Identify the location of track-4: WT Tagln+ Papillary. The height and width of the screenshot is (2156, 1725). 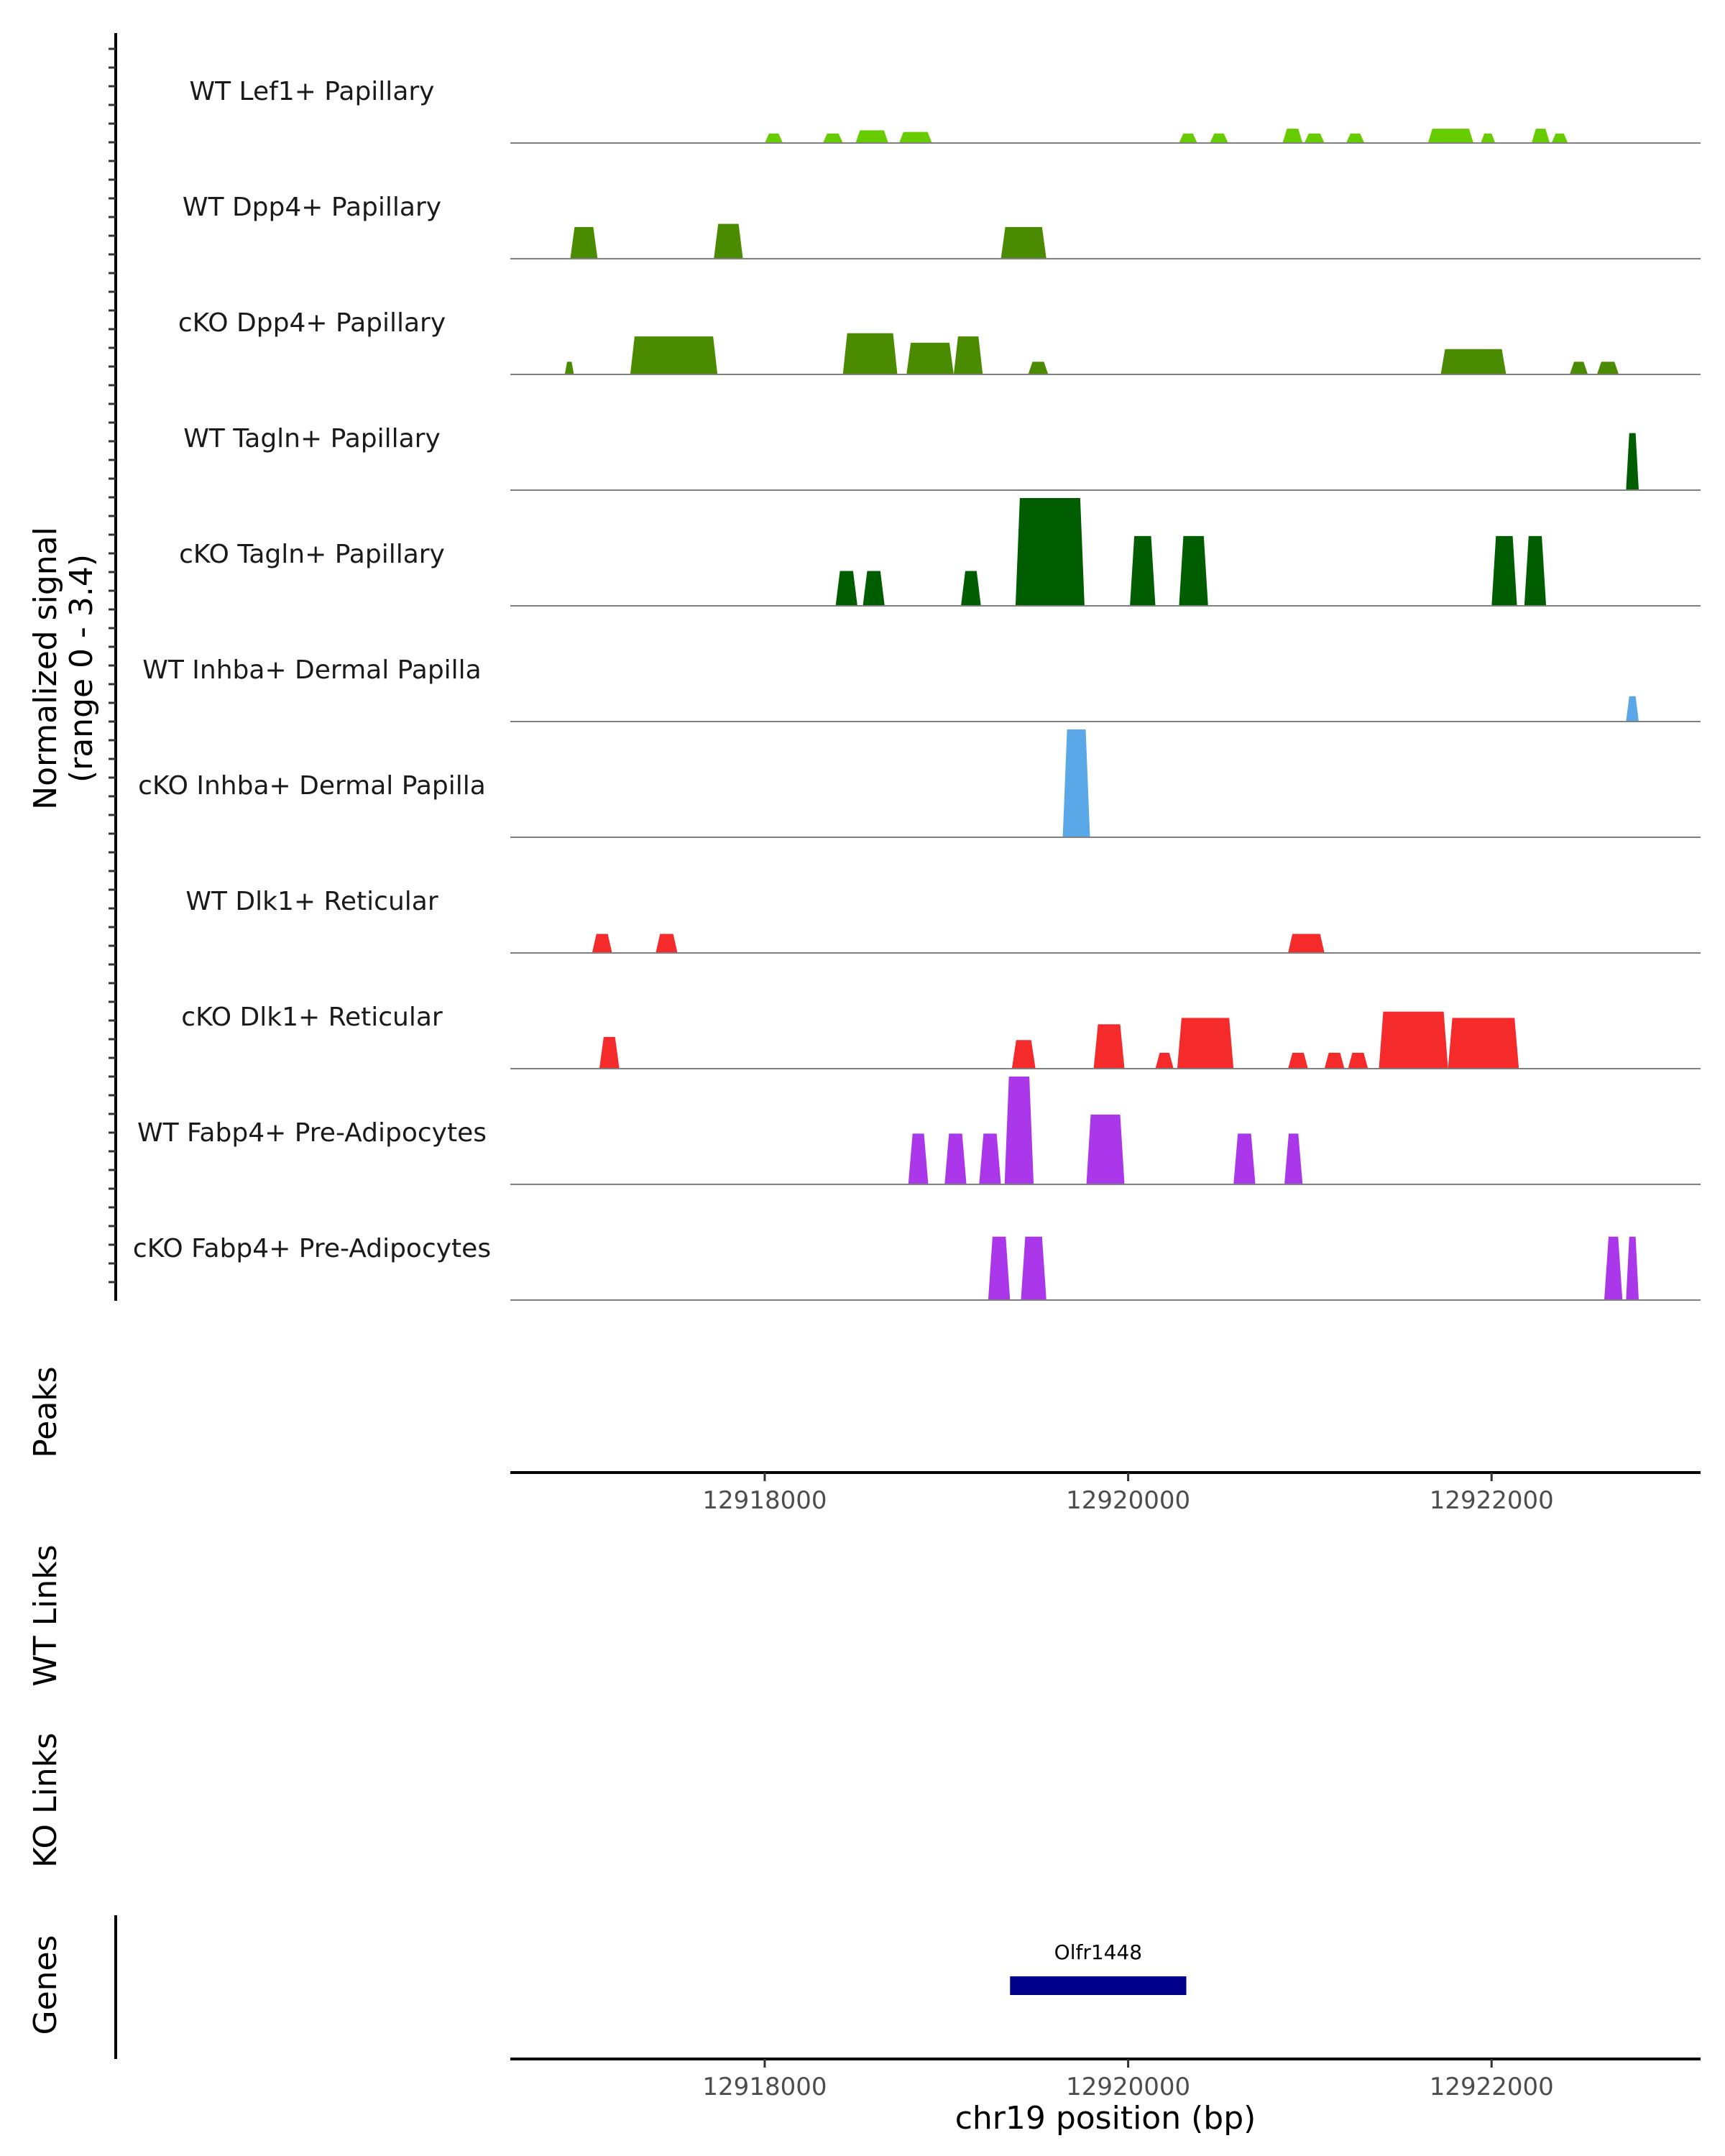
(942, 457).